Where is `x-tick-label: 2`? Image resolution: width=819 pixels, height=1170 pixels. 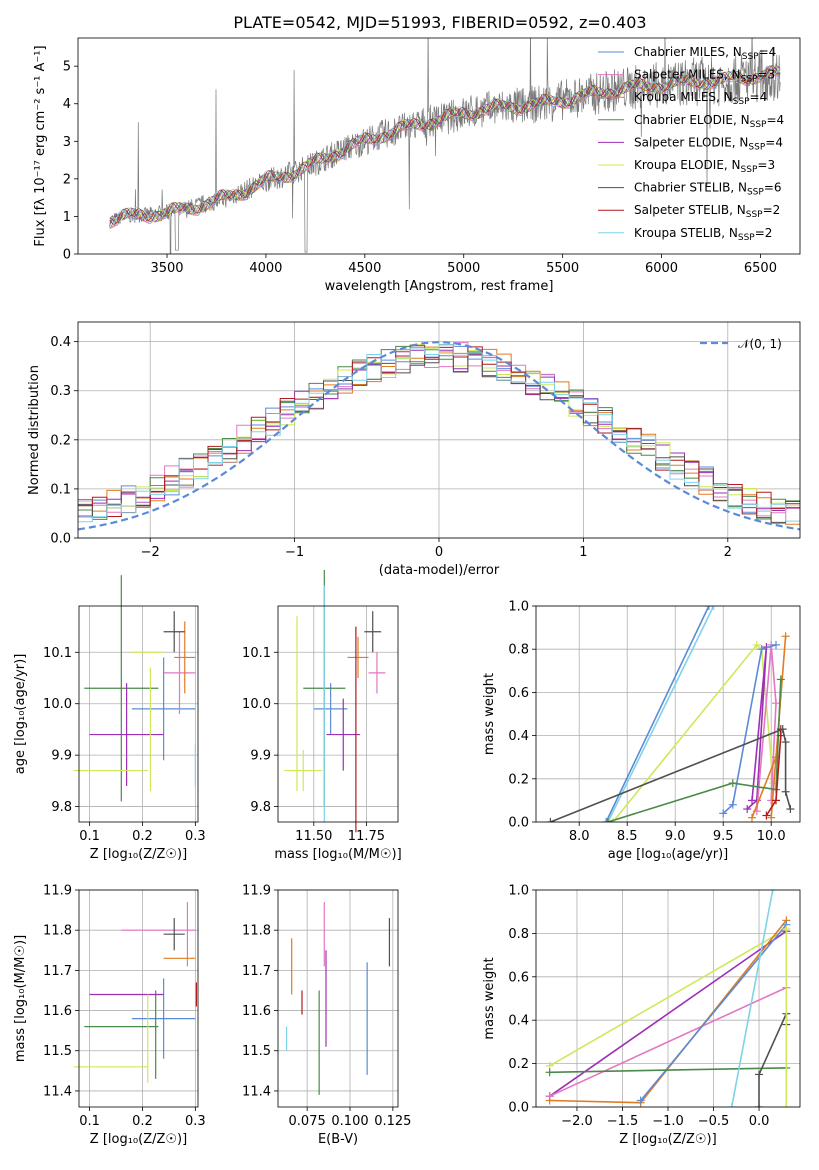 x-tick-label: 2 is located at coordinates (728, 552).